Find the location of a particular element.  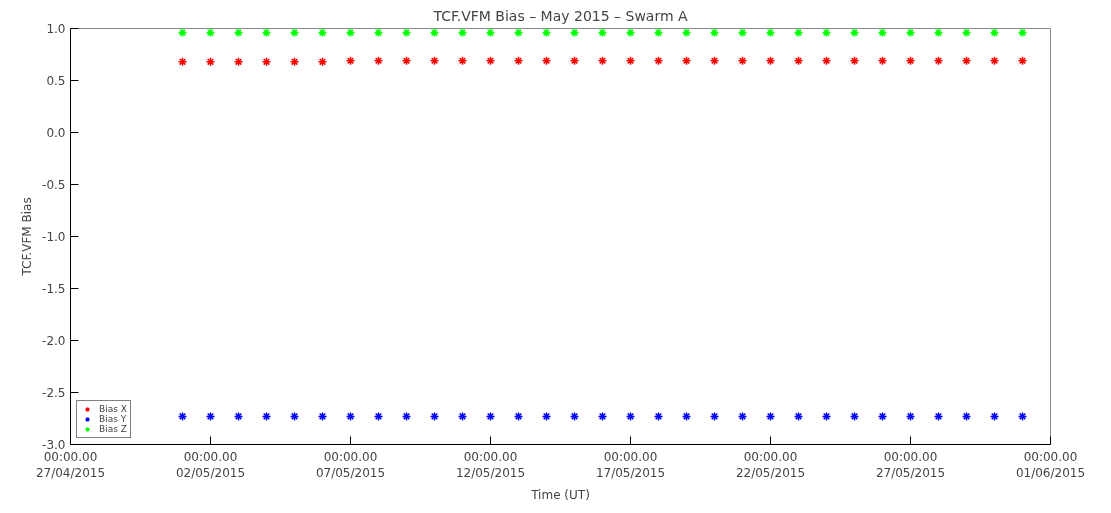

chart-title: TCF.VFM Bias – May 2015 – Swarm A is located at coordinates (560, 15).